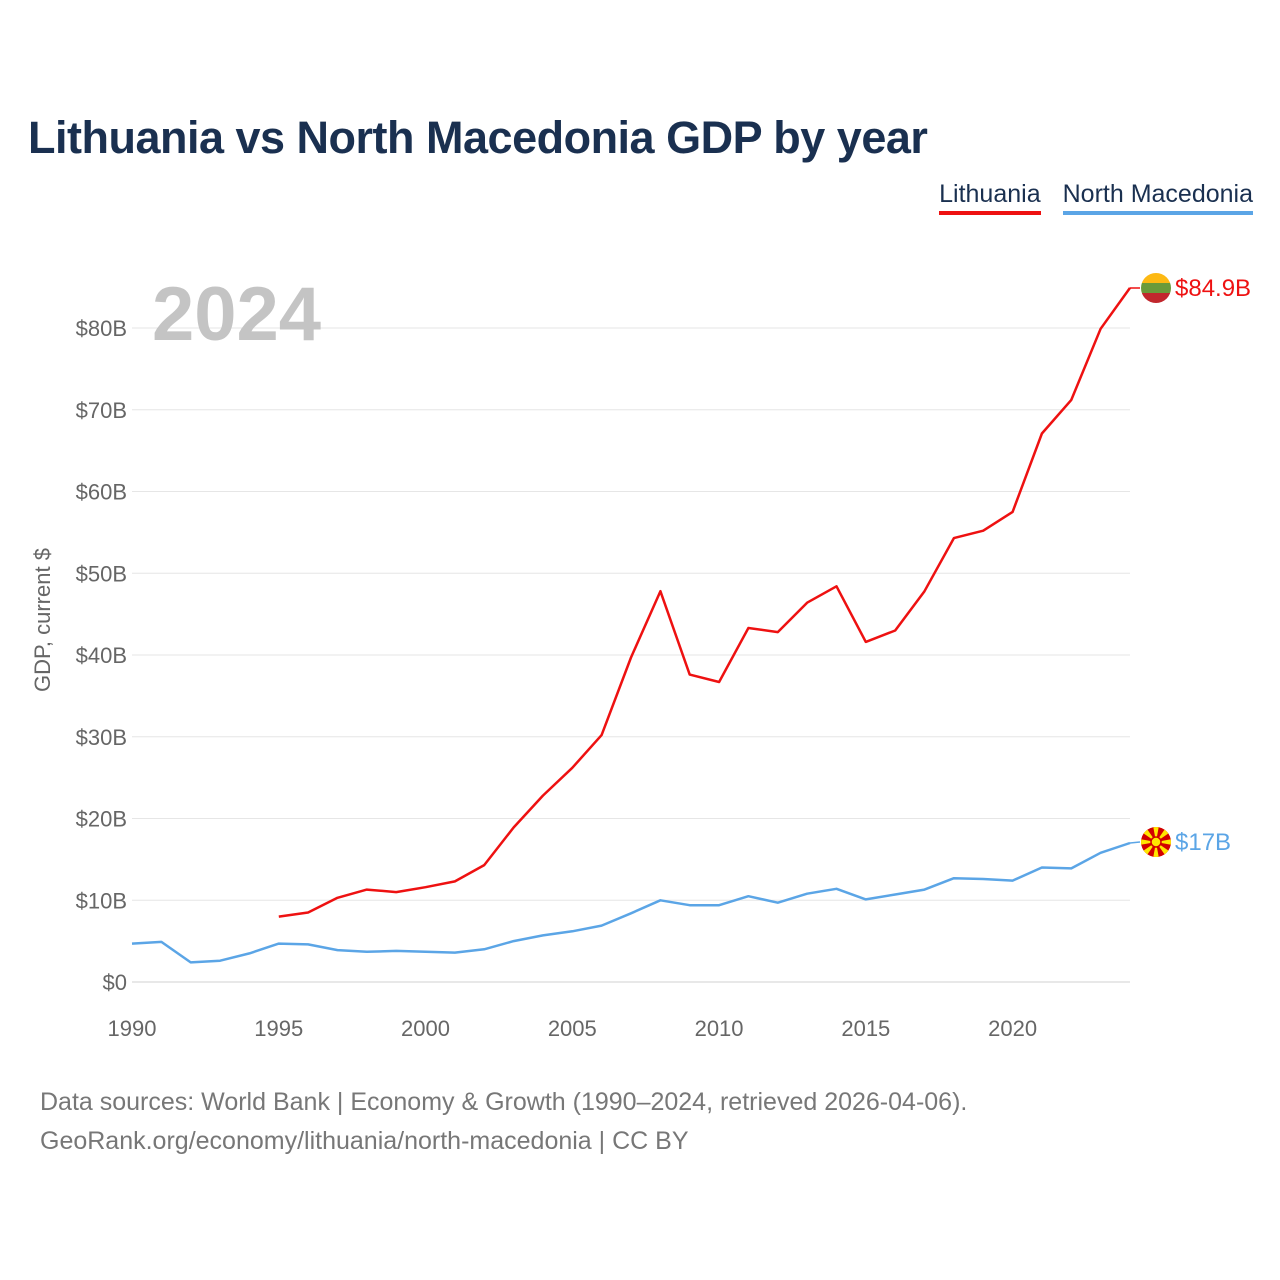 This screenshot has height=1280, width=1280. What do you see at coordinates (42, 620) in the screenshot?
I see `y-axis-label: GDP, current $` at bounding box center [42, 620].